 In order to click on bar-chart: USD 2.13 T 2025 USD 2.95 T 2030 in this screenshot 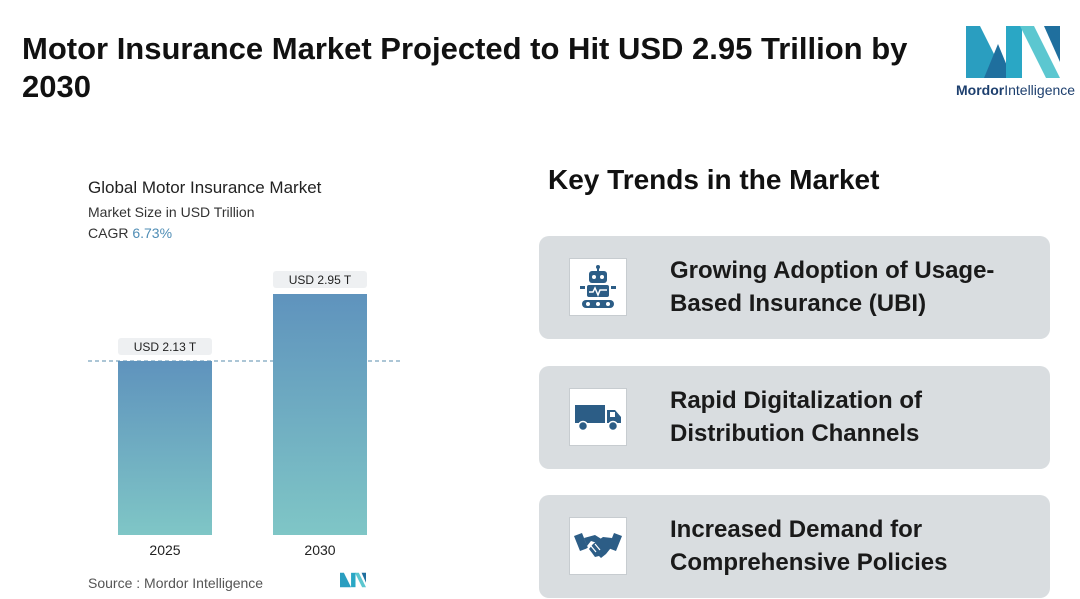, I will do `click(245, 414)`.